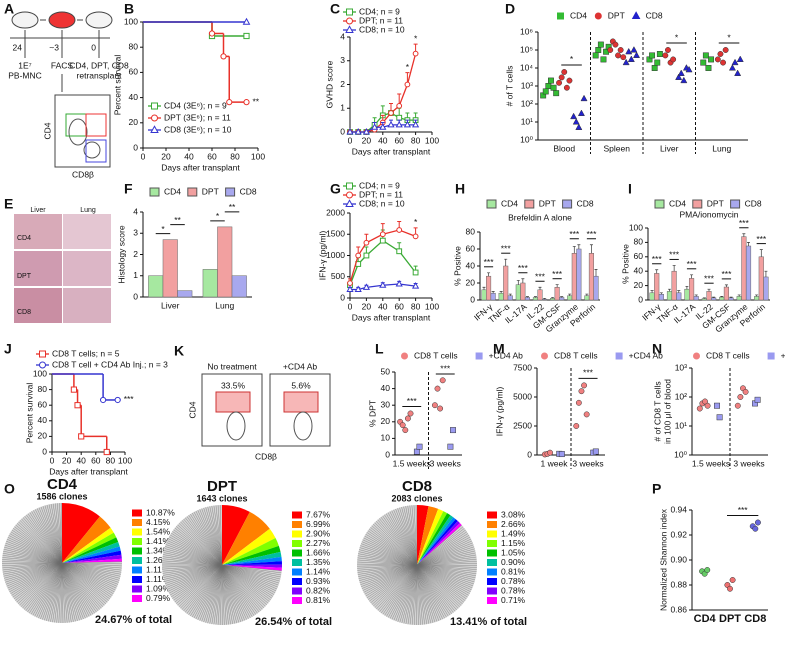 This screenshot has width=785, height=653. I want to click on plot-title: +CD4 Ab, so click(300, 366).